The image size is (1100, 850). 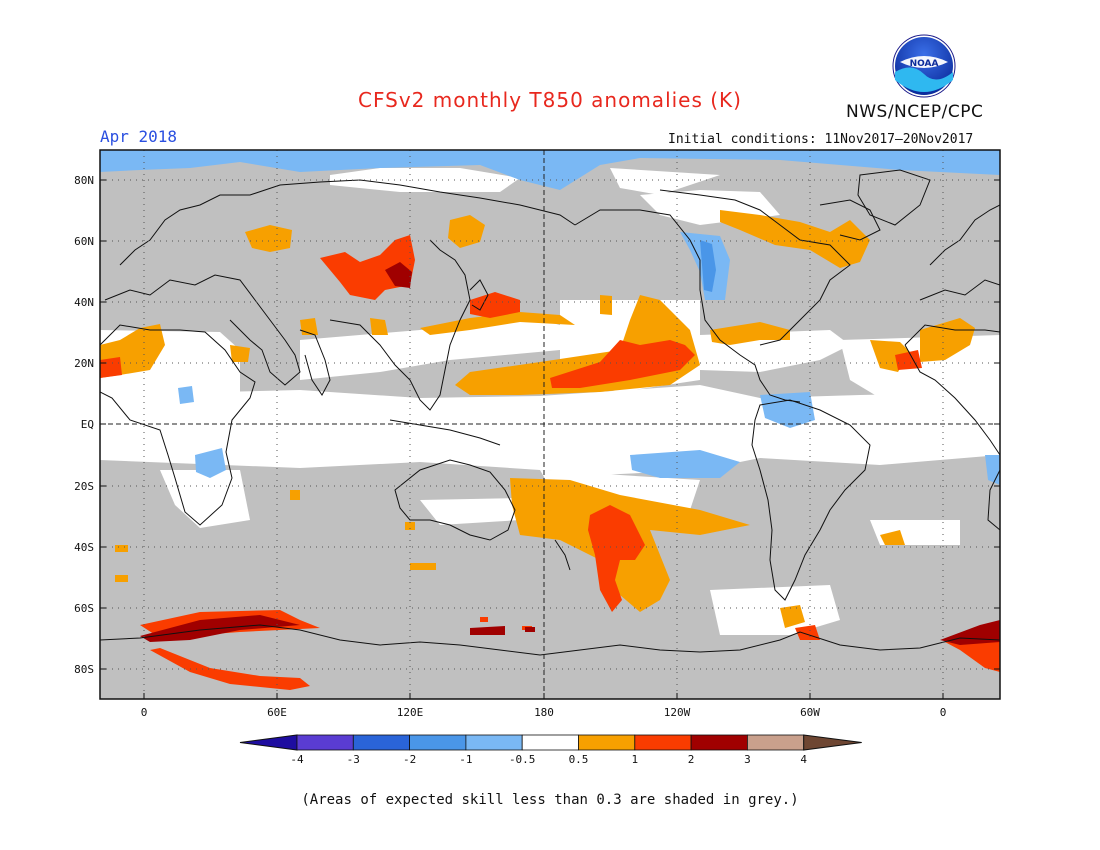 What do you see at coordinates (409, 759) in the screenshot?
I see `colorbar-label: -2` at bounding box center [409, 759].